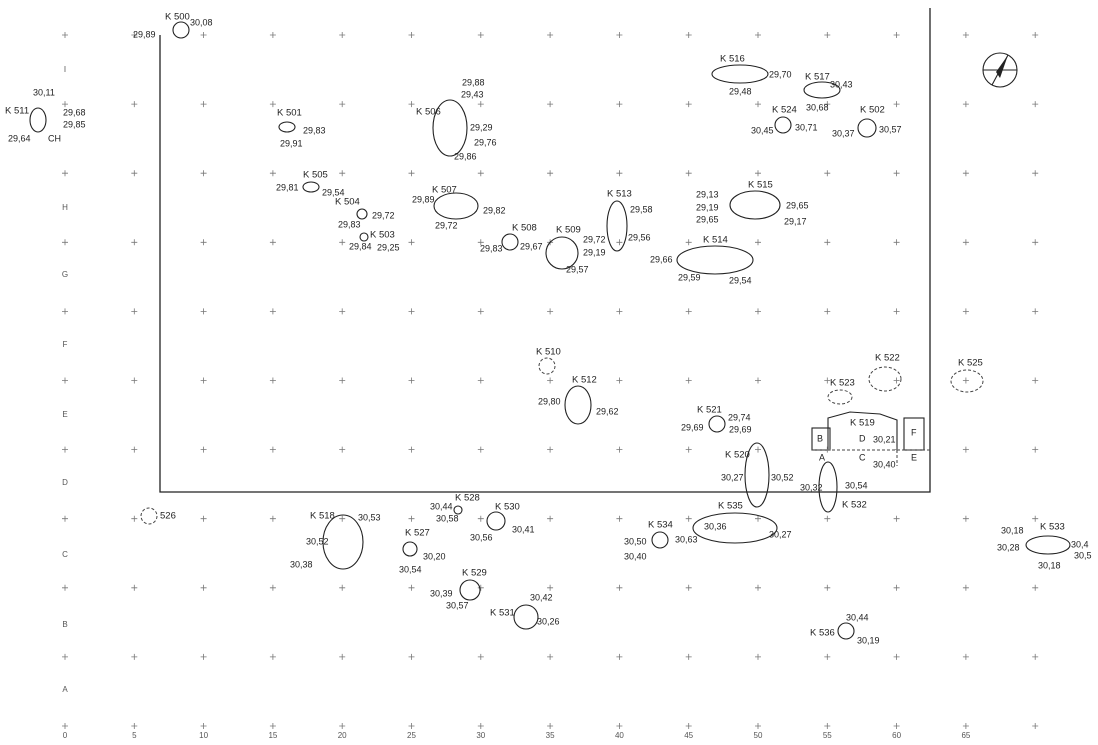  What do you see at coordinates (784, 110) in the screenshot?
I see `feature-label: K 524` at bounding box center [784, 110].